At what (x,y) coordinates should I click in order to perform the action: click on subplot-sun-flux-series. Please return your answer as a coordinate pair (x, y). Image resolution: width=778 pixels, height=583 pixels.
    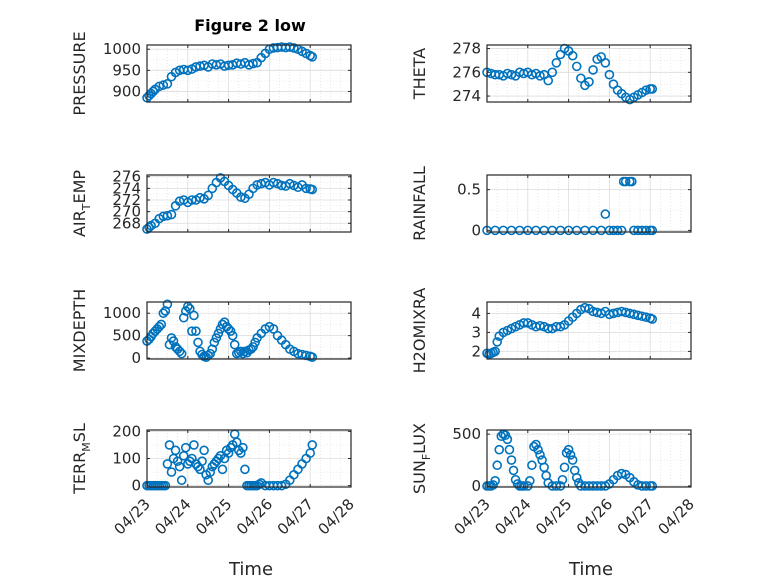
    Looking at the image, I should click on (570, 460).